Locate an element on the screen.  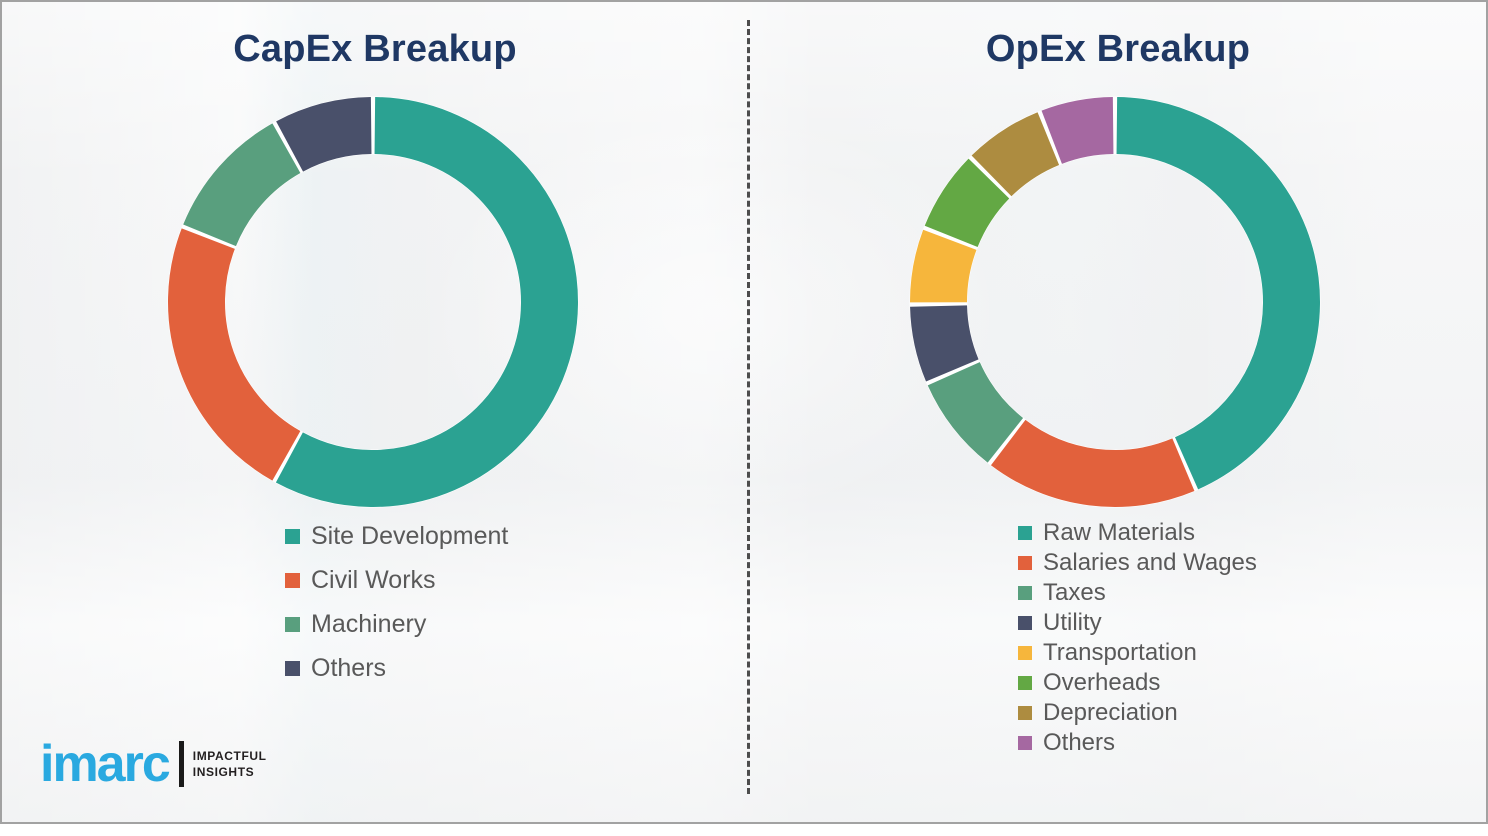
legend-swatch-raw-materials is located at coordinates (1025, 533).